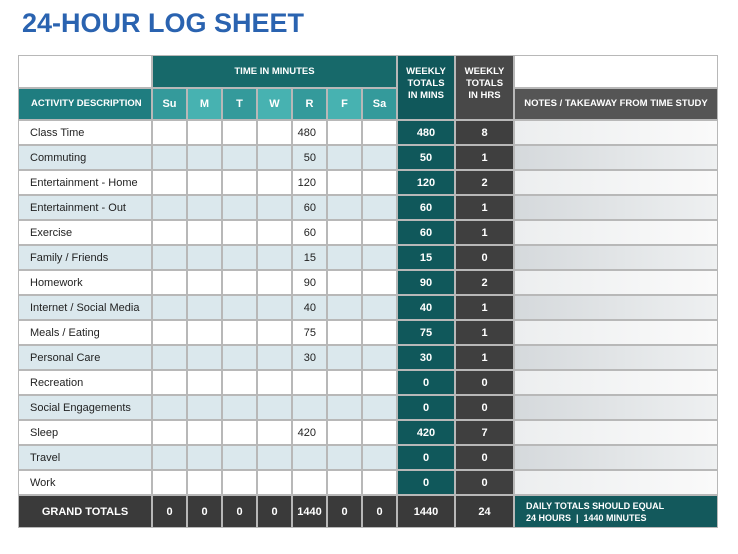 The image size is (738, 554). What do you see at coordinates (85, 357) in the screenshot?
I see `activity: Personal Care` at bounding box center [85, 357].